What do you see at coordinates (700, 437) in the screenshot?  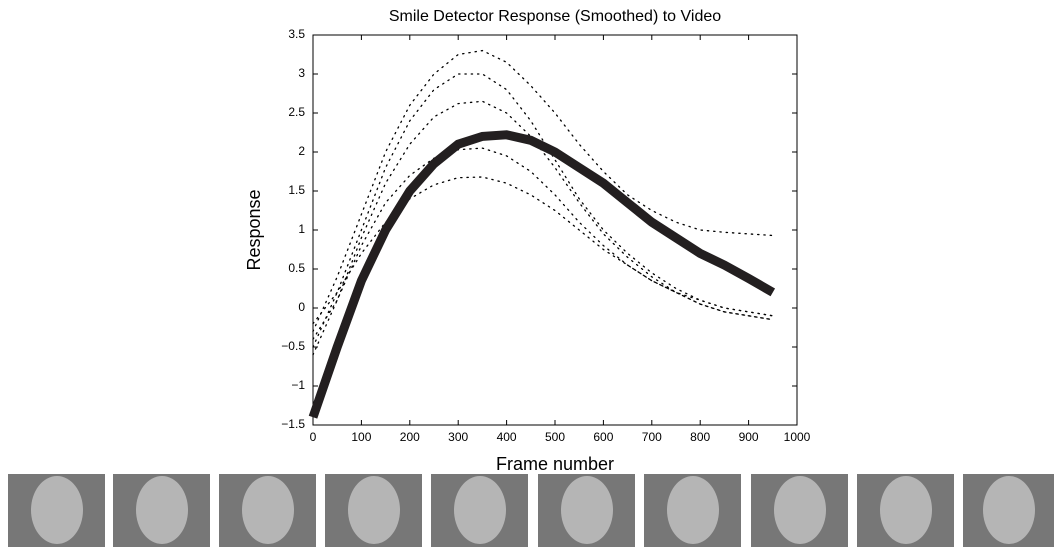 I see `x-tick-label: 800` at bounding box center [700, 437].